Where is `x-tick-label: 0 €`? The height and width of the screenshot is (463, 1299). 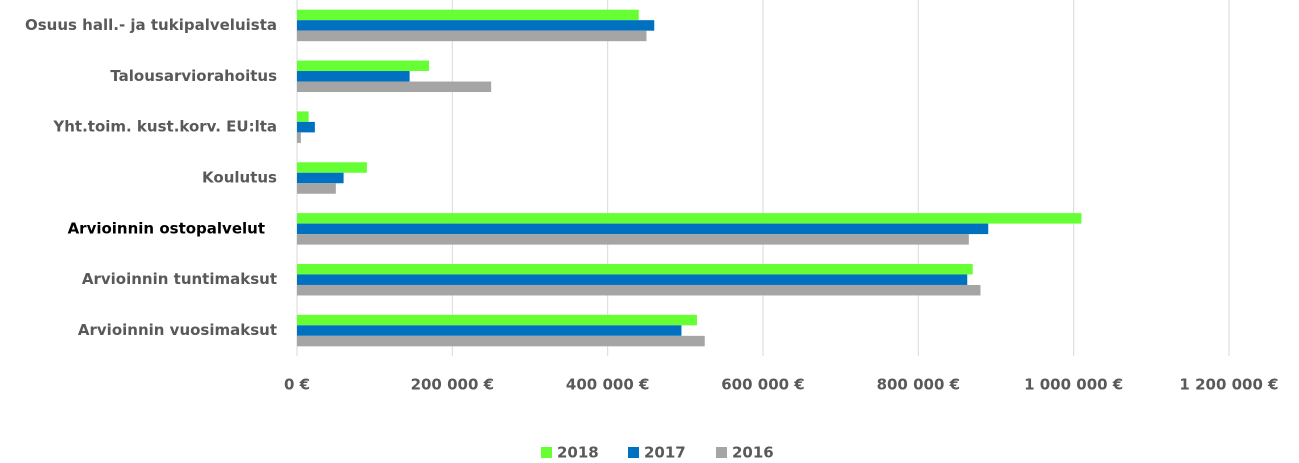
x-tick-label: 0 € is located at coordinates (297, 385).